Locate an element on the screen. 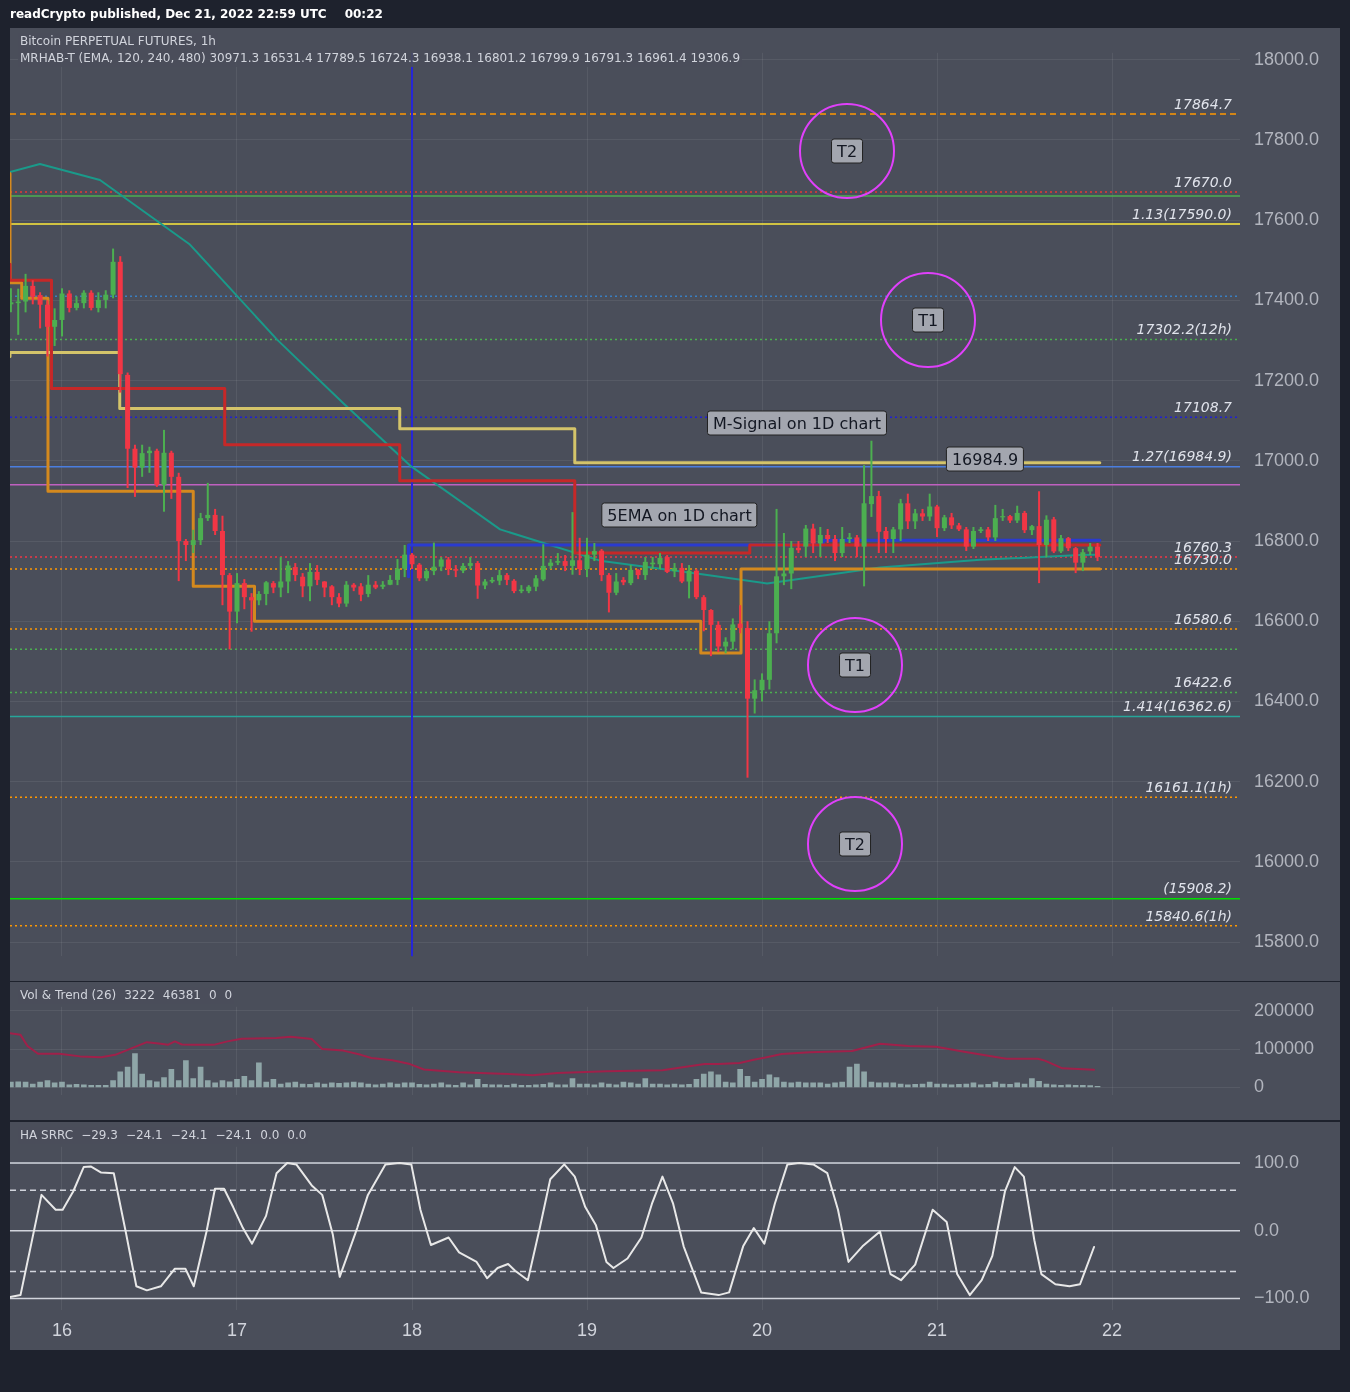 This screenshot has width=1350, height=1392. y-tick-label: 17600.0 is located at coordinates (1287, 219).